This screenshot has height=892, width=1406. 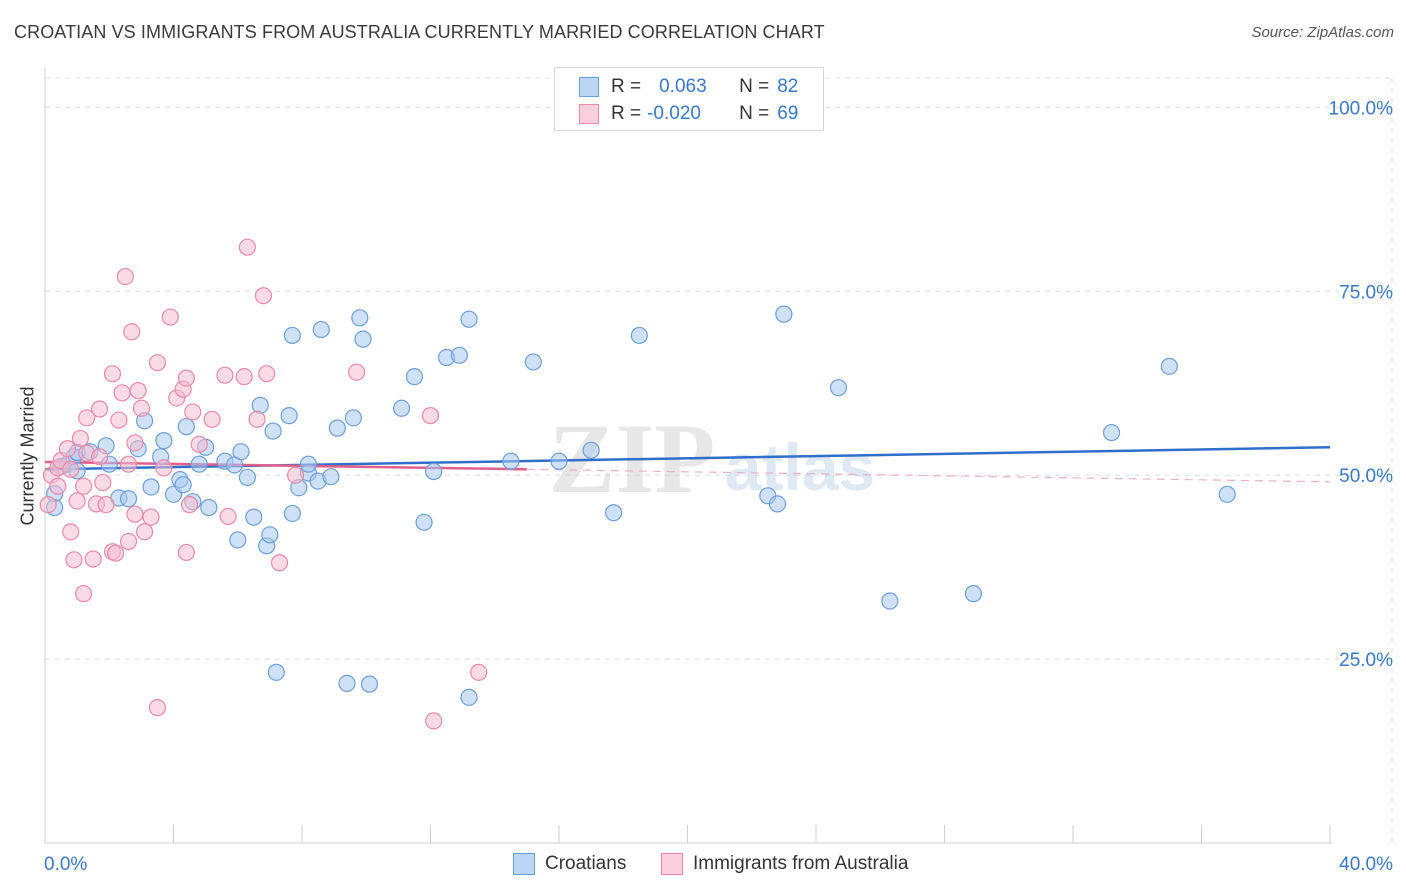 I want to click on y-axis-label: Currently Married, so click(x=27, y=456).